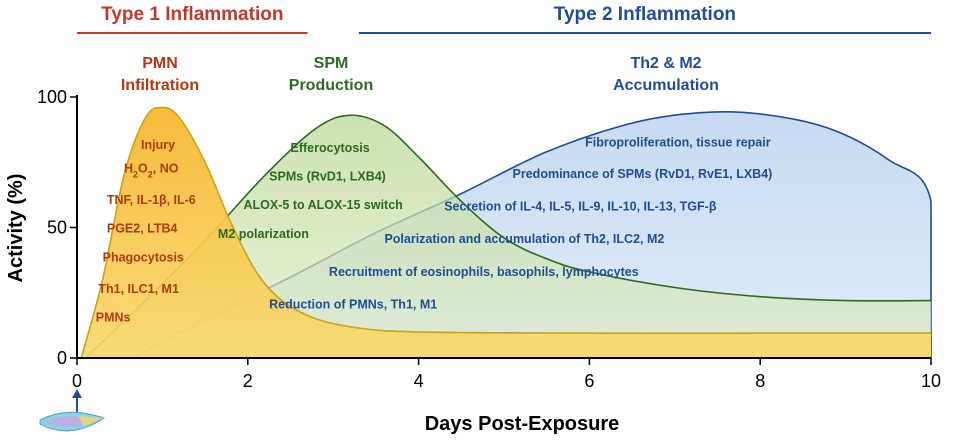 Image resolution: width=954 pixels, height=444 pixels. Describe the element at coordinates (330, 148) in the screenshot. I see `annotation-spm: Efferocytosis` at that location.